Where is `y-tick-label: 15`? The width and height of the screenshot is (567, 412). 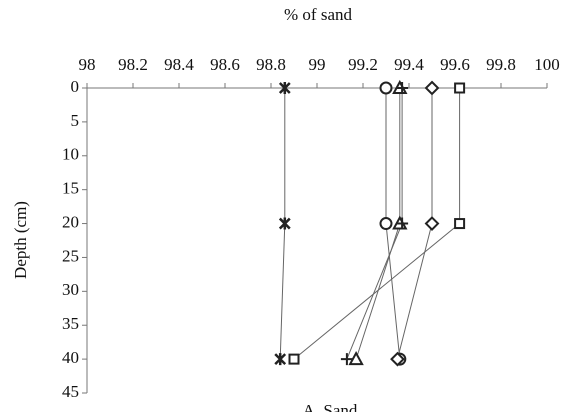
y-tick-label: 15 is located at coordinates (70, 188).